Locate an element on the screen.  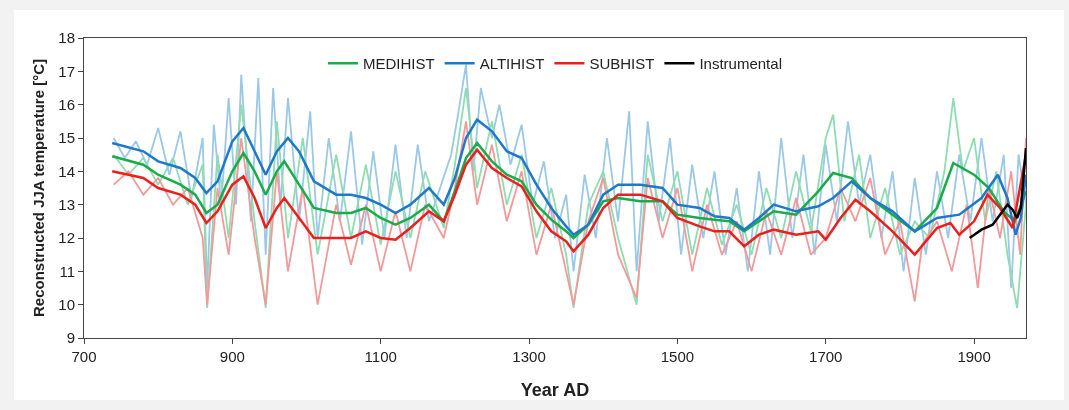
y-tick-label: 10 is located at coordinates (66, 304).